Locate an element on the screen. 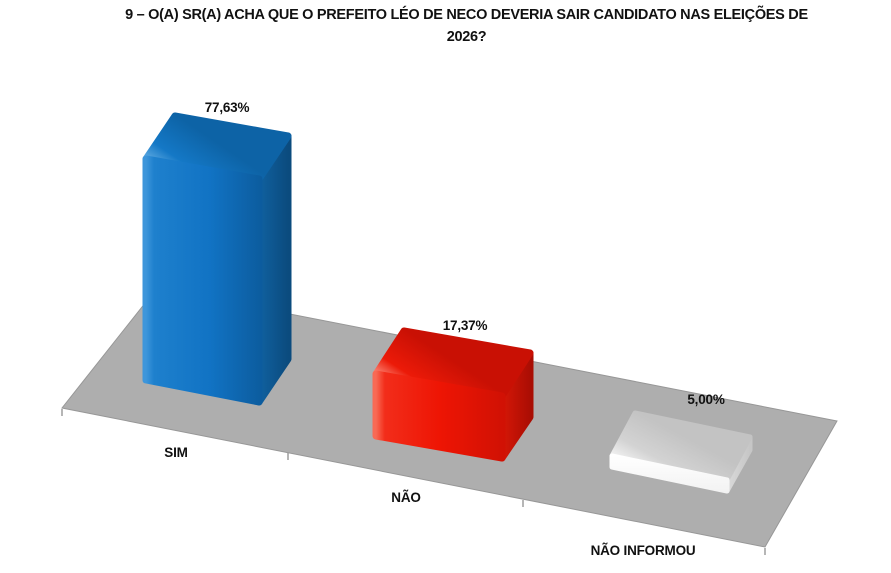  category-label-nao-informou: NÃO INFORMOU is located at coordinates (643, 550).